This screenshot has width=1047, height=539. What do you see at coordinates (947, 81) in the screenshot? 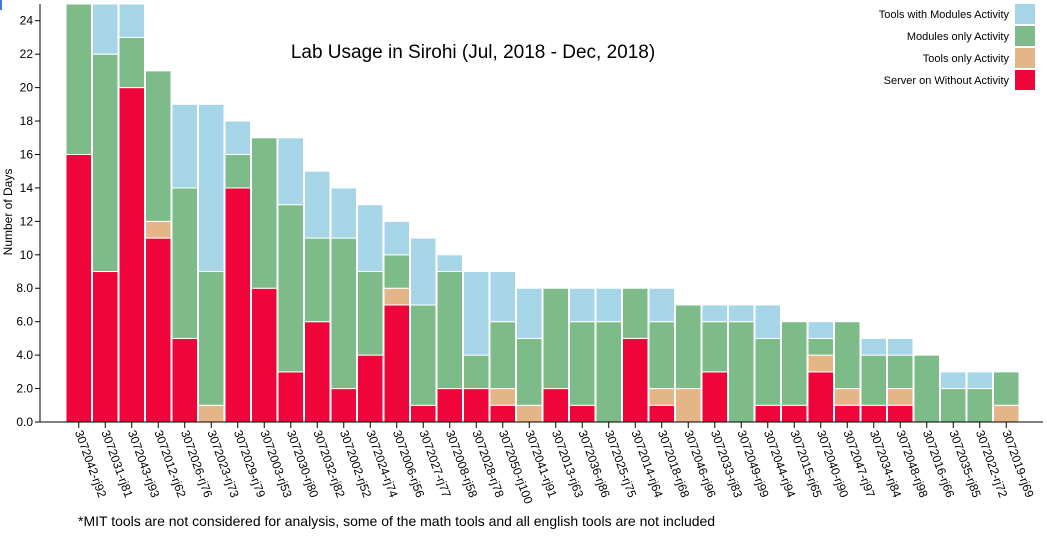
I see `legend-label: Server on Without Activity` at bounding box center [947, 81].